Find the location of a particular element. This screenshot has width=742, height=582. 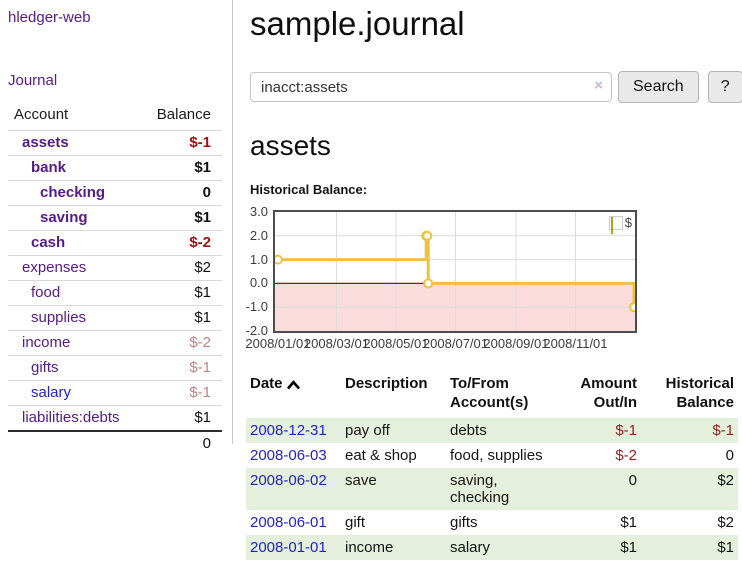

search-bar: × Search ? is located at coordinates (496, 87).